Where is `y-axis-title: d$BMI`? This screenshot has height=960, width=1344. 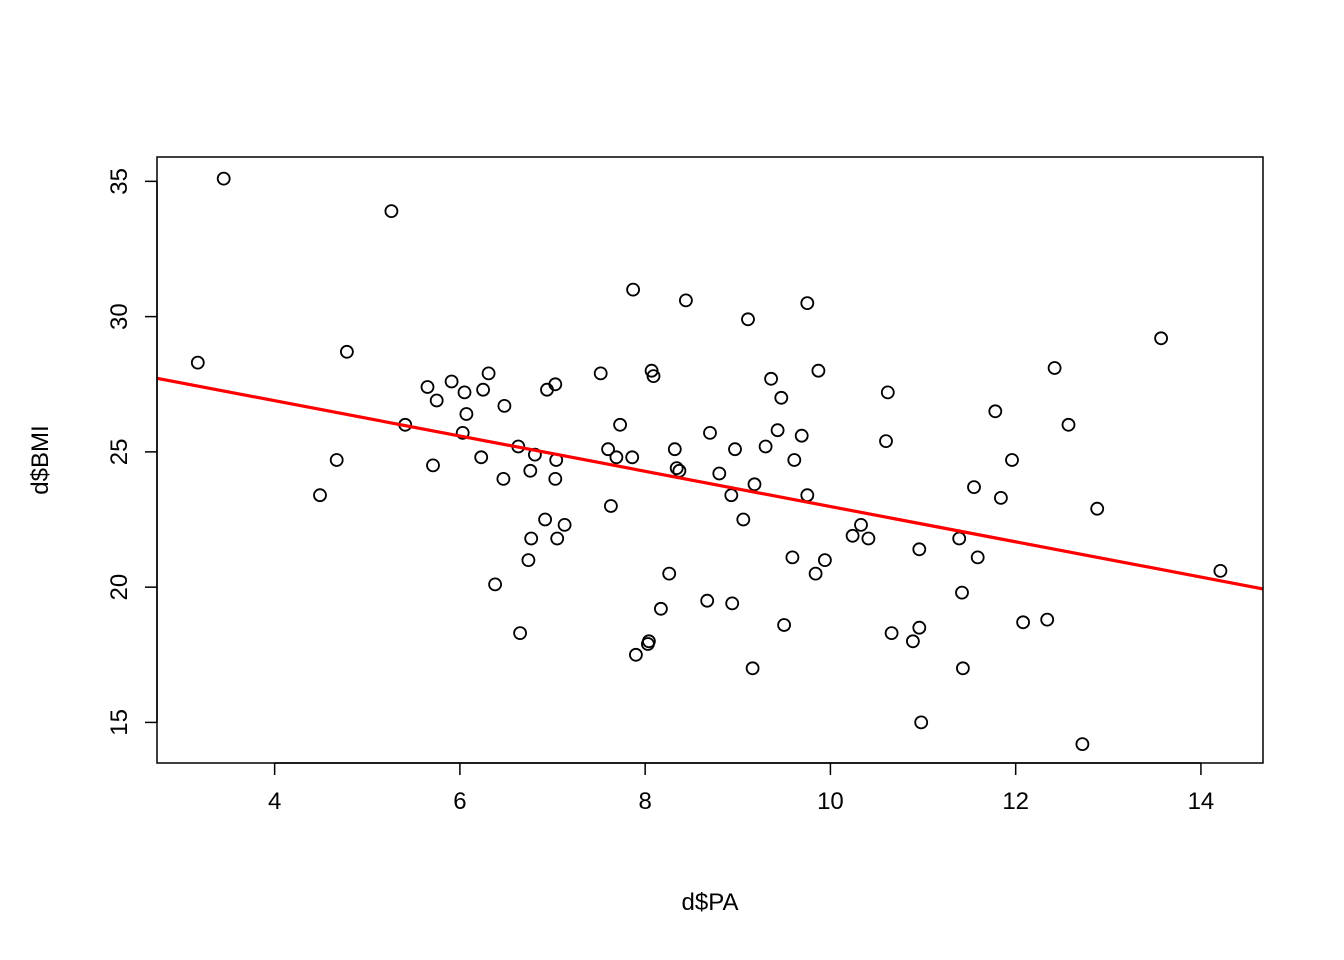
y-axis-title: d$BMI is located at coordinates (40, 459).